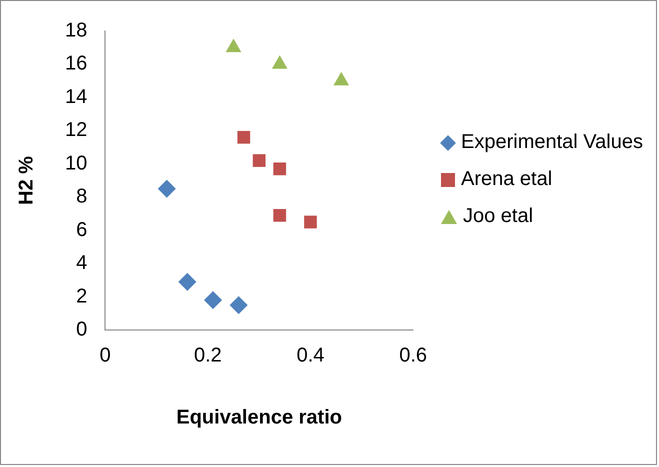  I want to click on y-tick-label: 12, so click(76, 130).